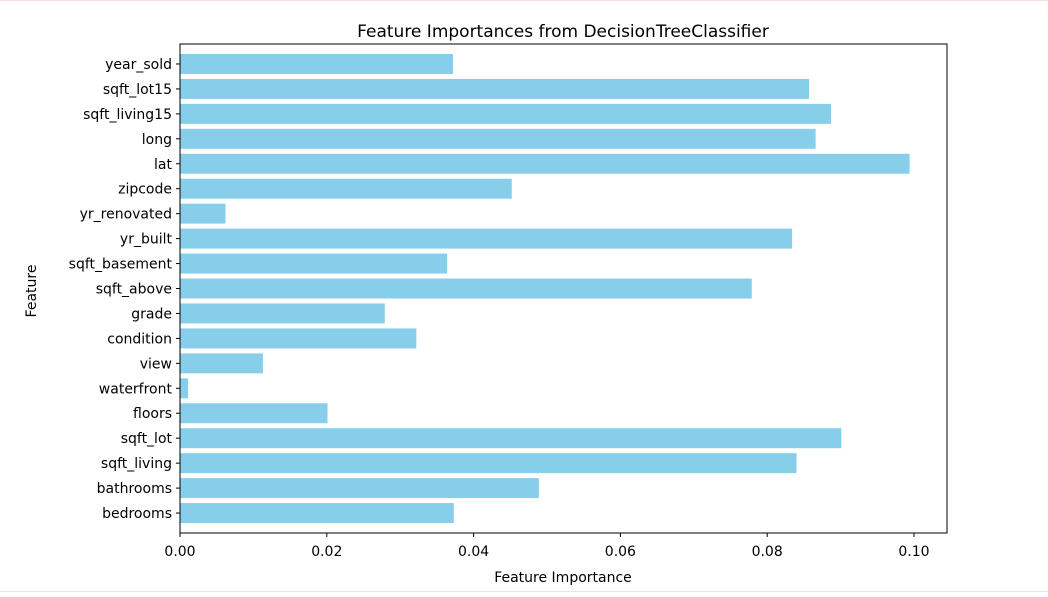  Describe the element at coordinates (203, 213) in the screenshot. I see `bar-yr_renovated` at that location.